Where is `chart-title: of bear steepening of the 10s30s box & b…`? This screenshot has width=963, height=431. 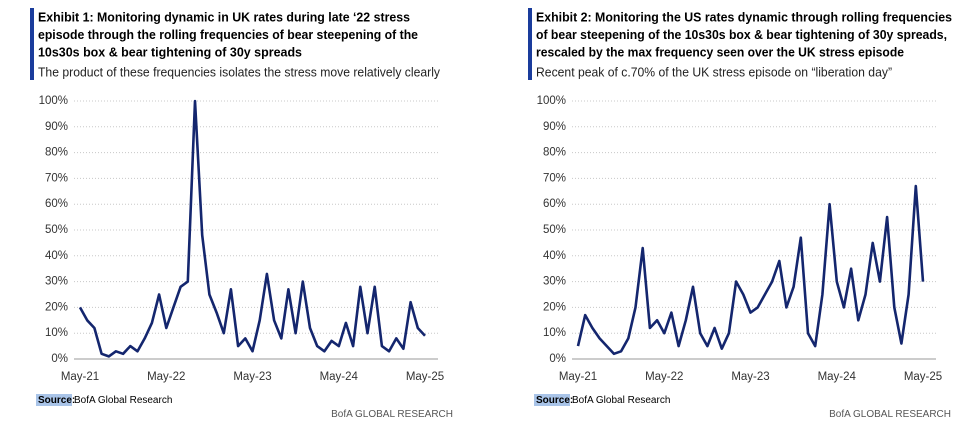 chart-title: of bear steepening of the 10s30s box & b… is located at coordinates (741, 34).